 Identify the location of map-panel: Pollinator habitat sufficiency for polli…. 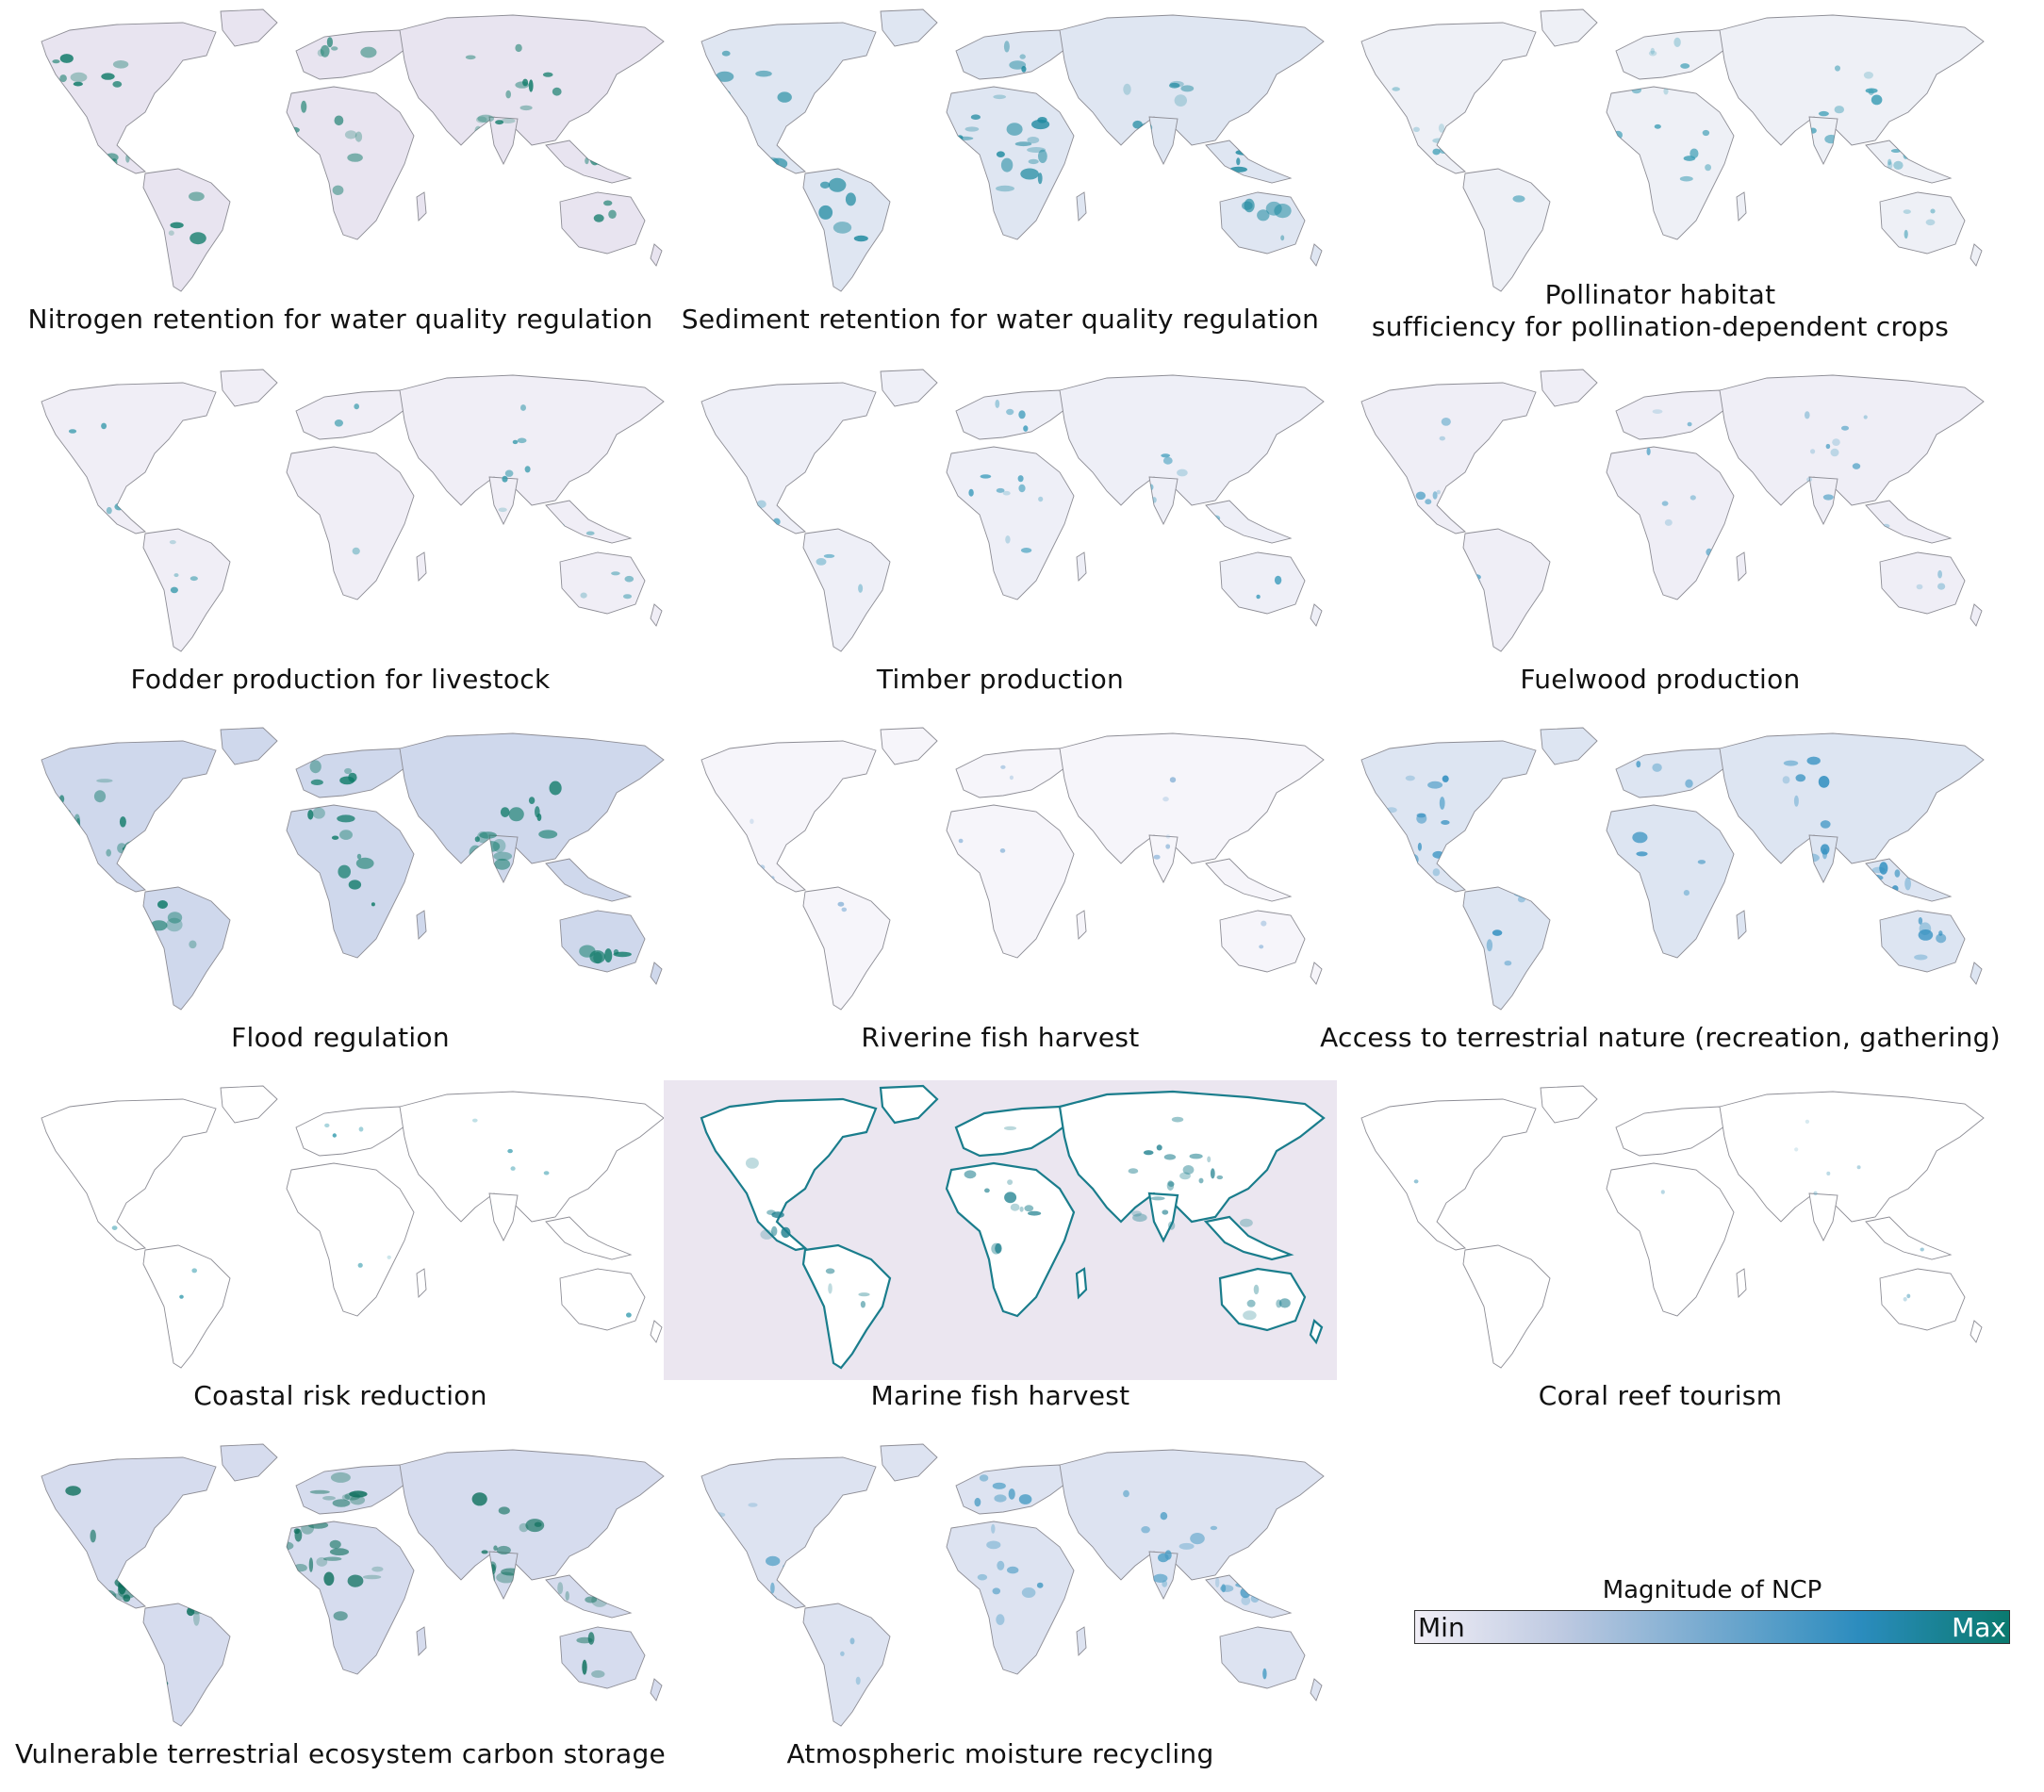
(1660, 178).